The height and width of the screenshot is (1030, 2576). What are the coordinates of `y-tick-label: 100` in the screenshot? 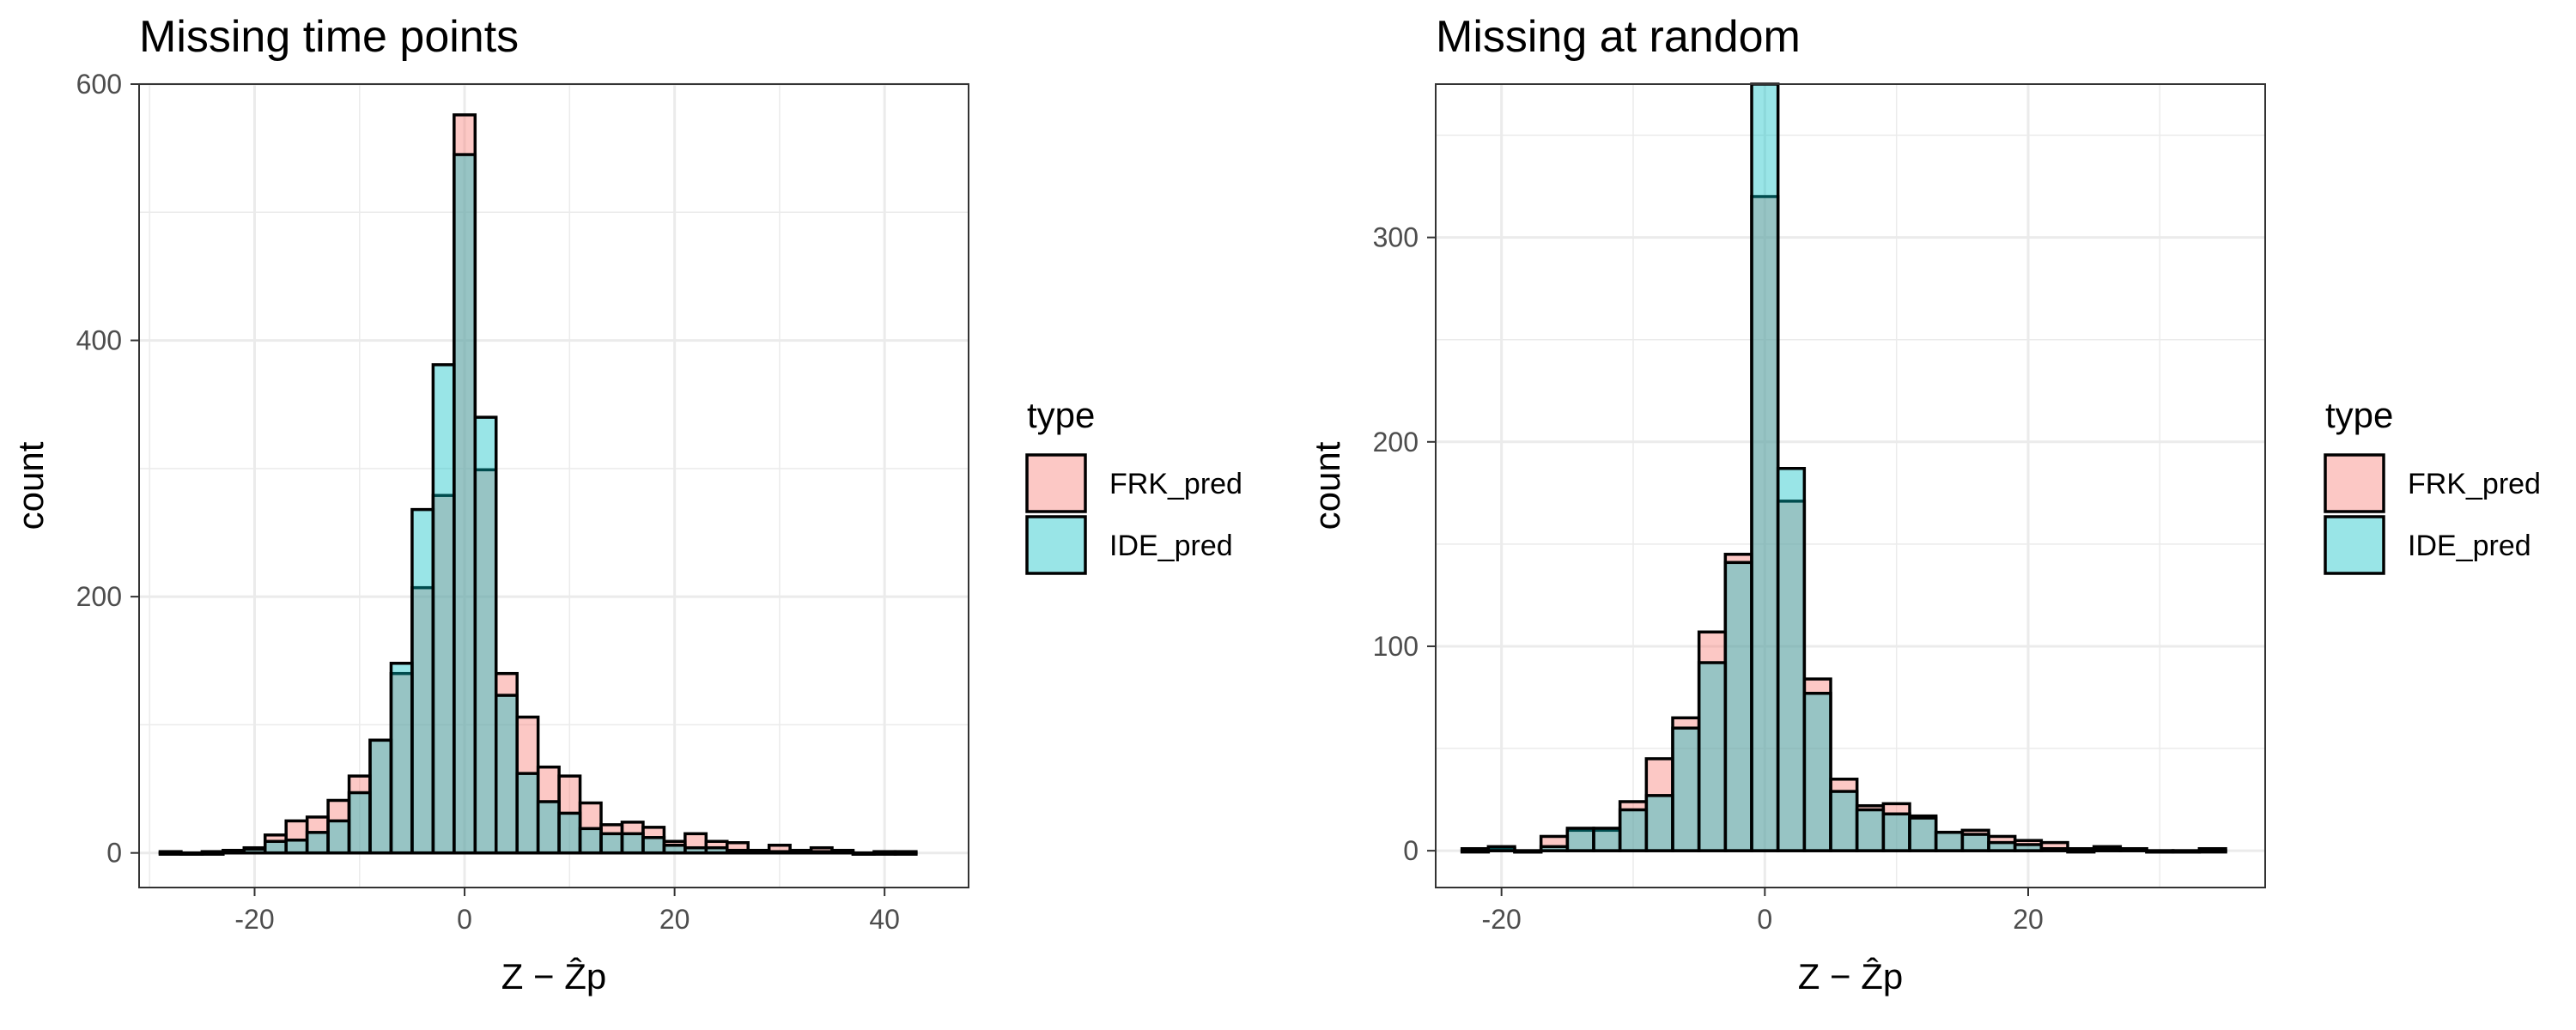 It's located at (1396, 646).